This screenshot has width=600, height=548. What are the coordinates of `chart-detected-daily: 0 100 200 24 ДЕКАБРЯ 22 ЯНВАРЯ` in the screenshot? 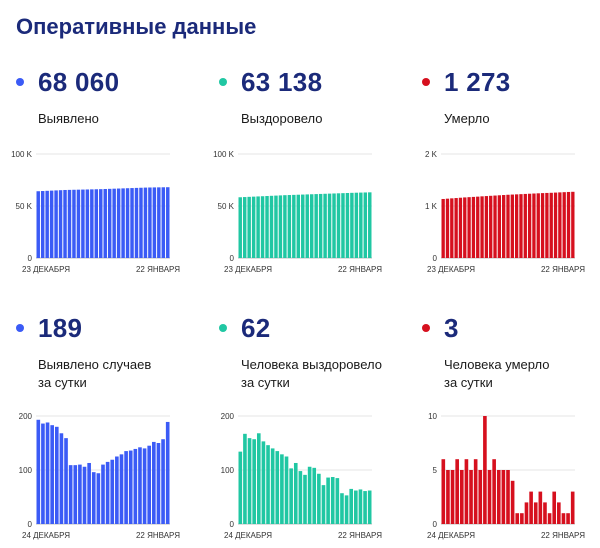 It's located at (100, 476).